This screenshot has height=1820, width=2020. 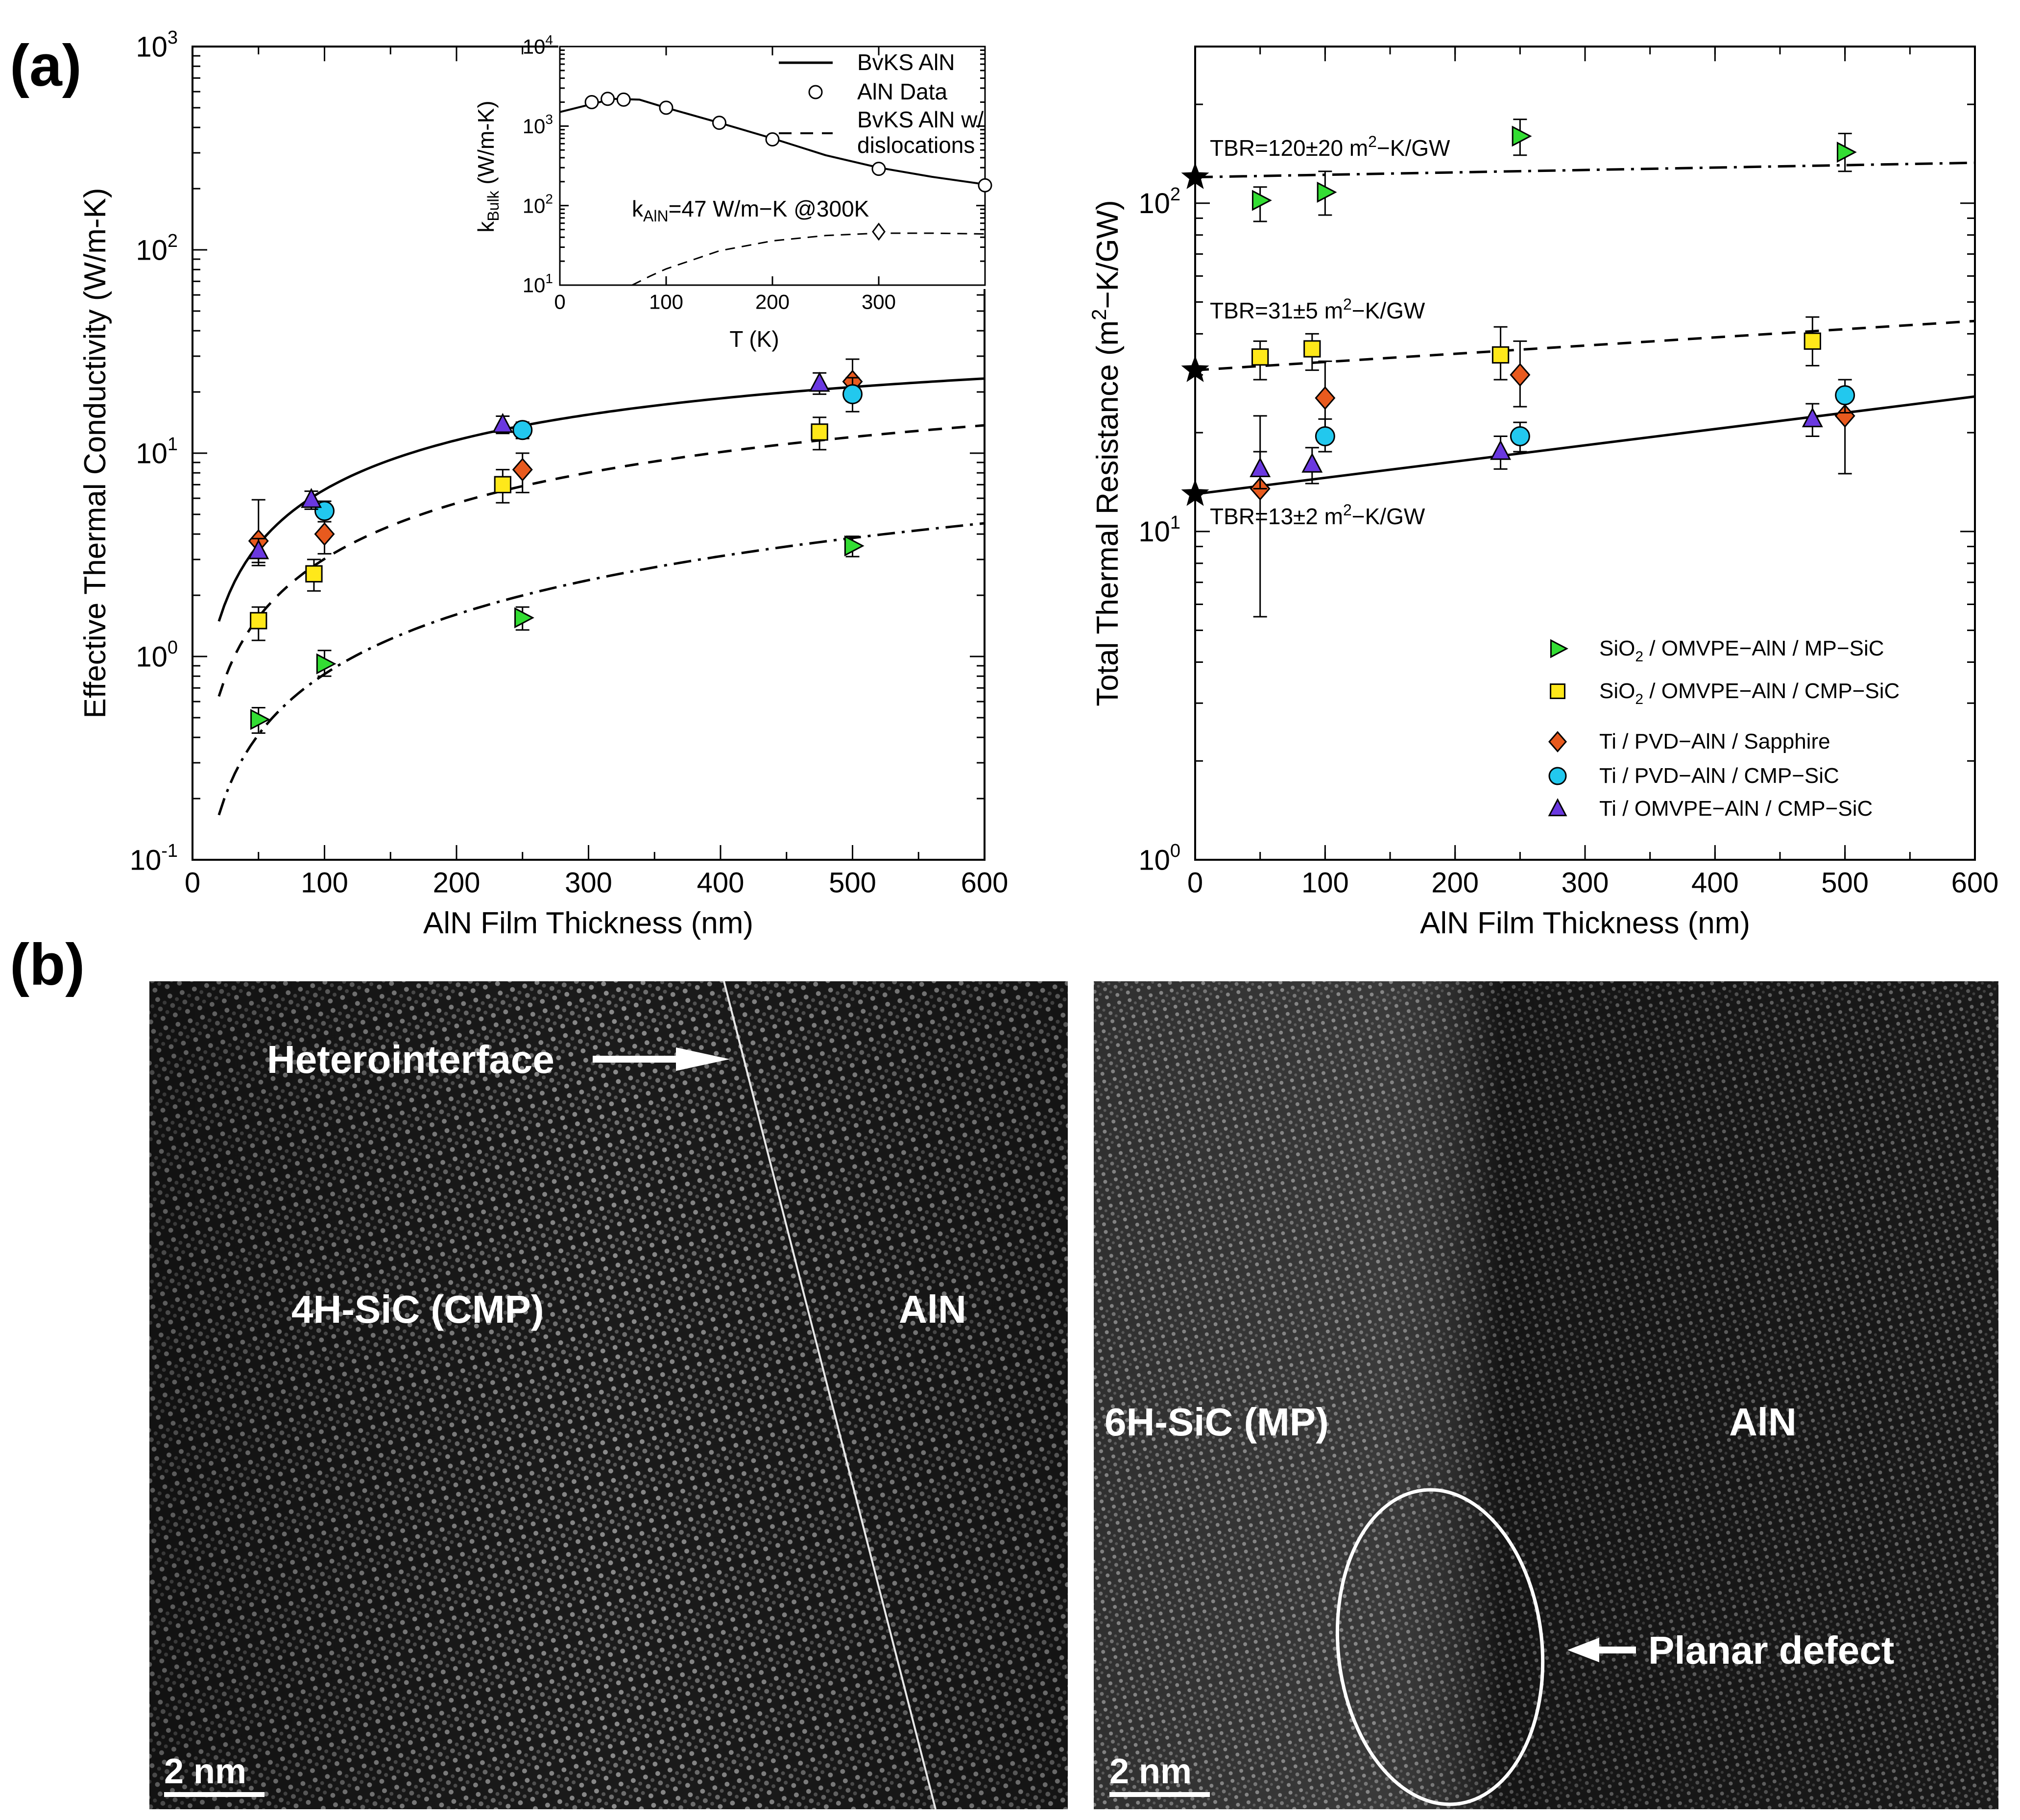 I want to click on y-tick-exponent: 2, so click(x=549, y=198).